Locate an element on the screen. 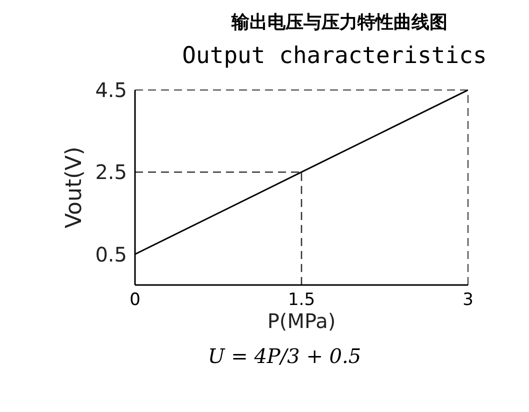 The image size is (529, 412). y-tick-label: 0.5 is located at coordinates (111, 254).